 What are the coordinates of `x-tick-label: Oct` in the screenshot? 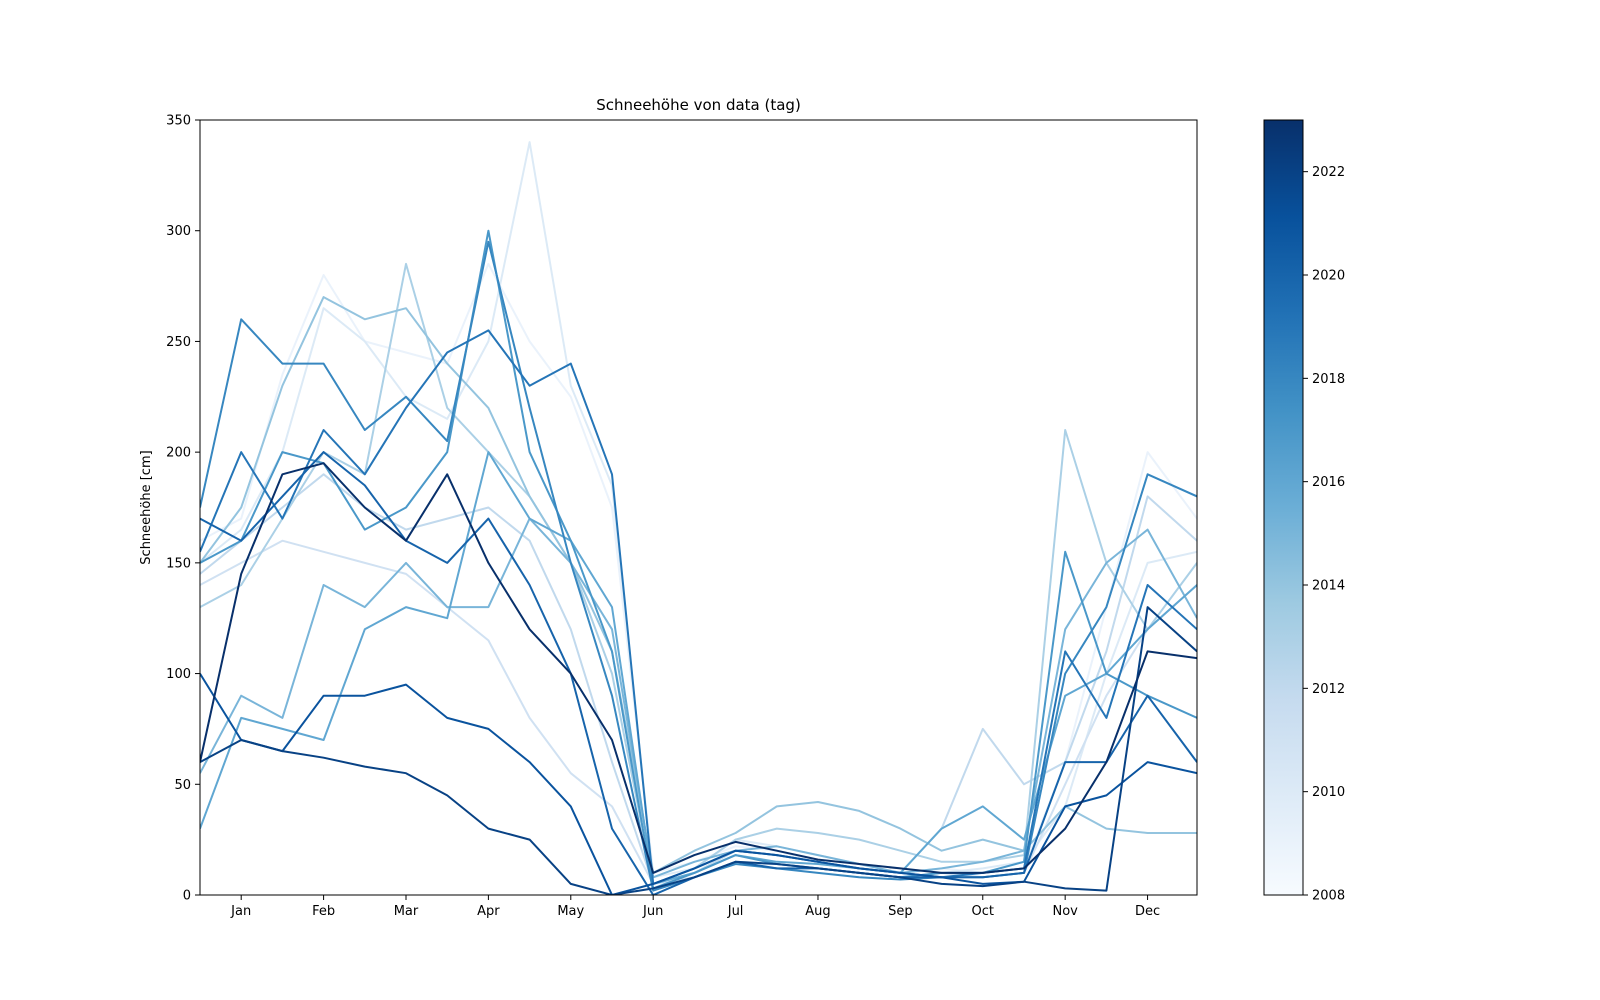 It's located at (983, 911).